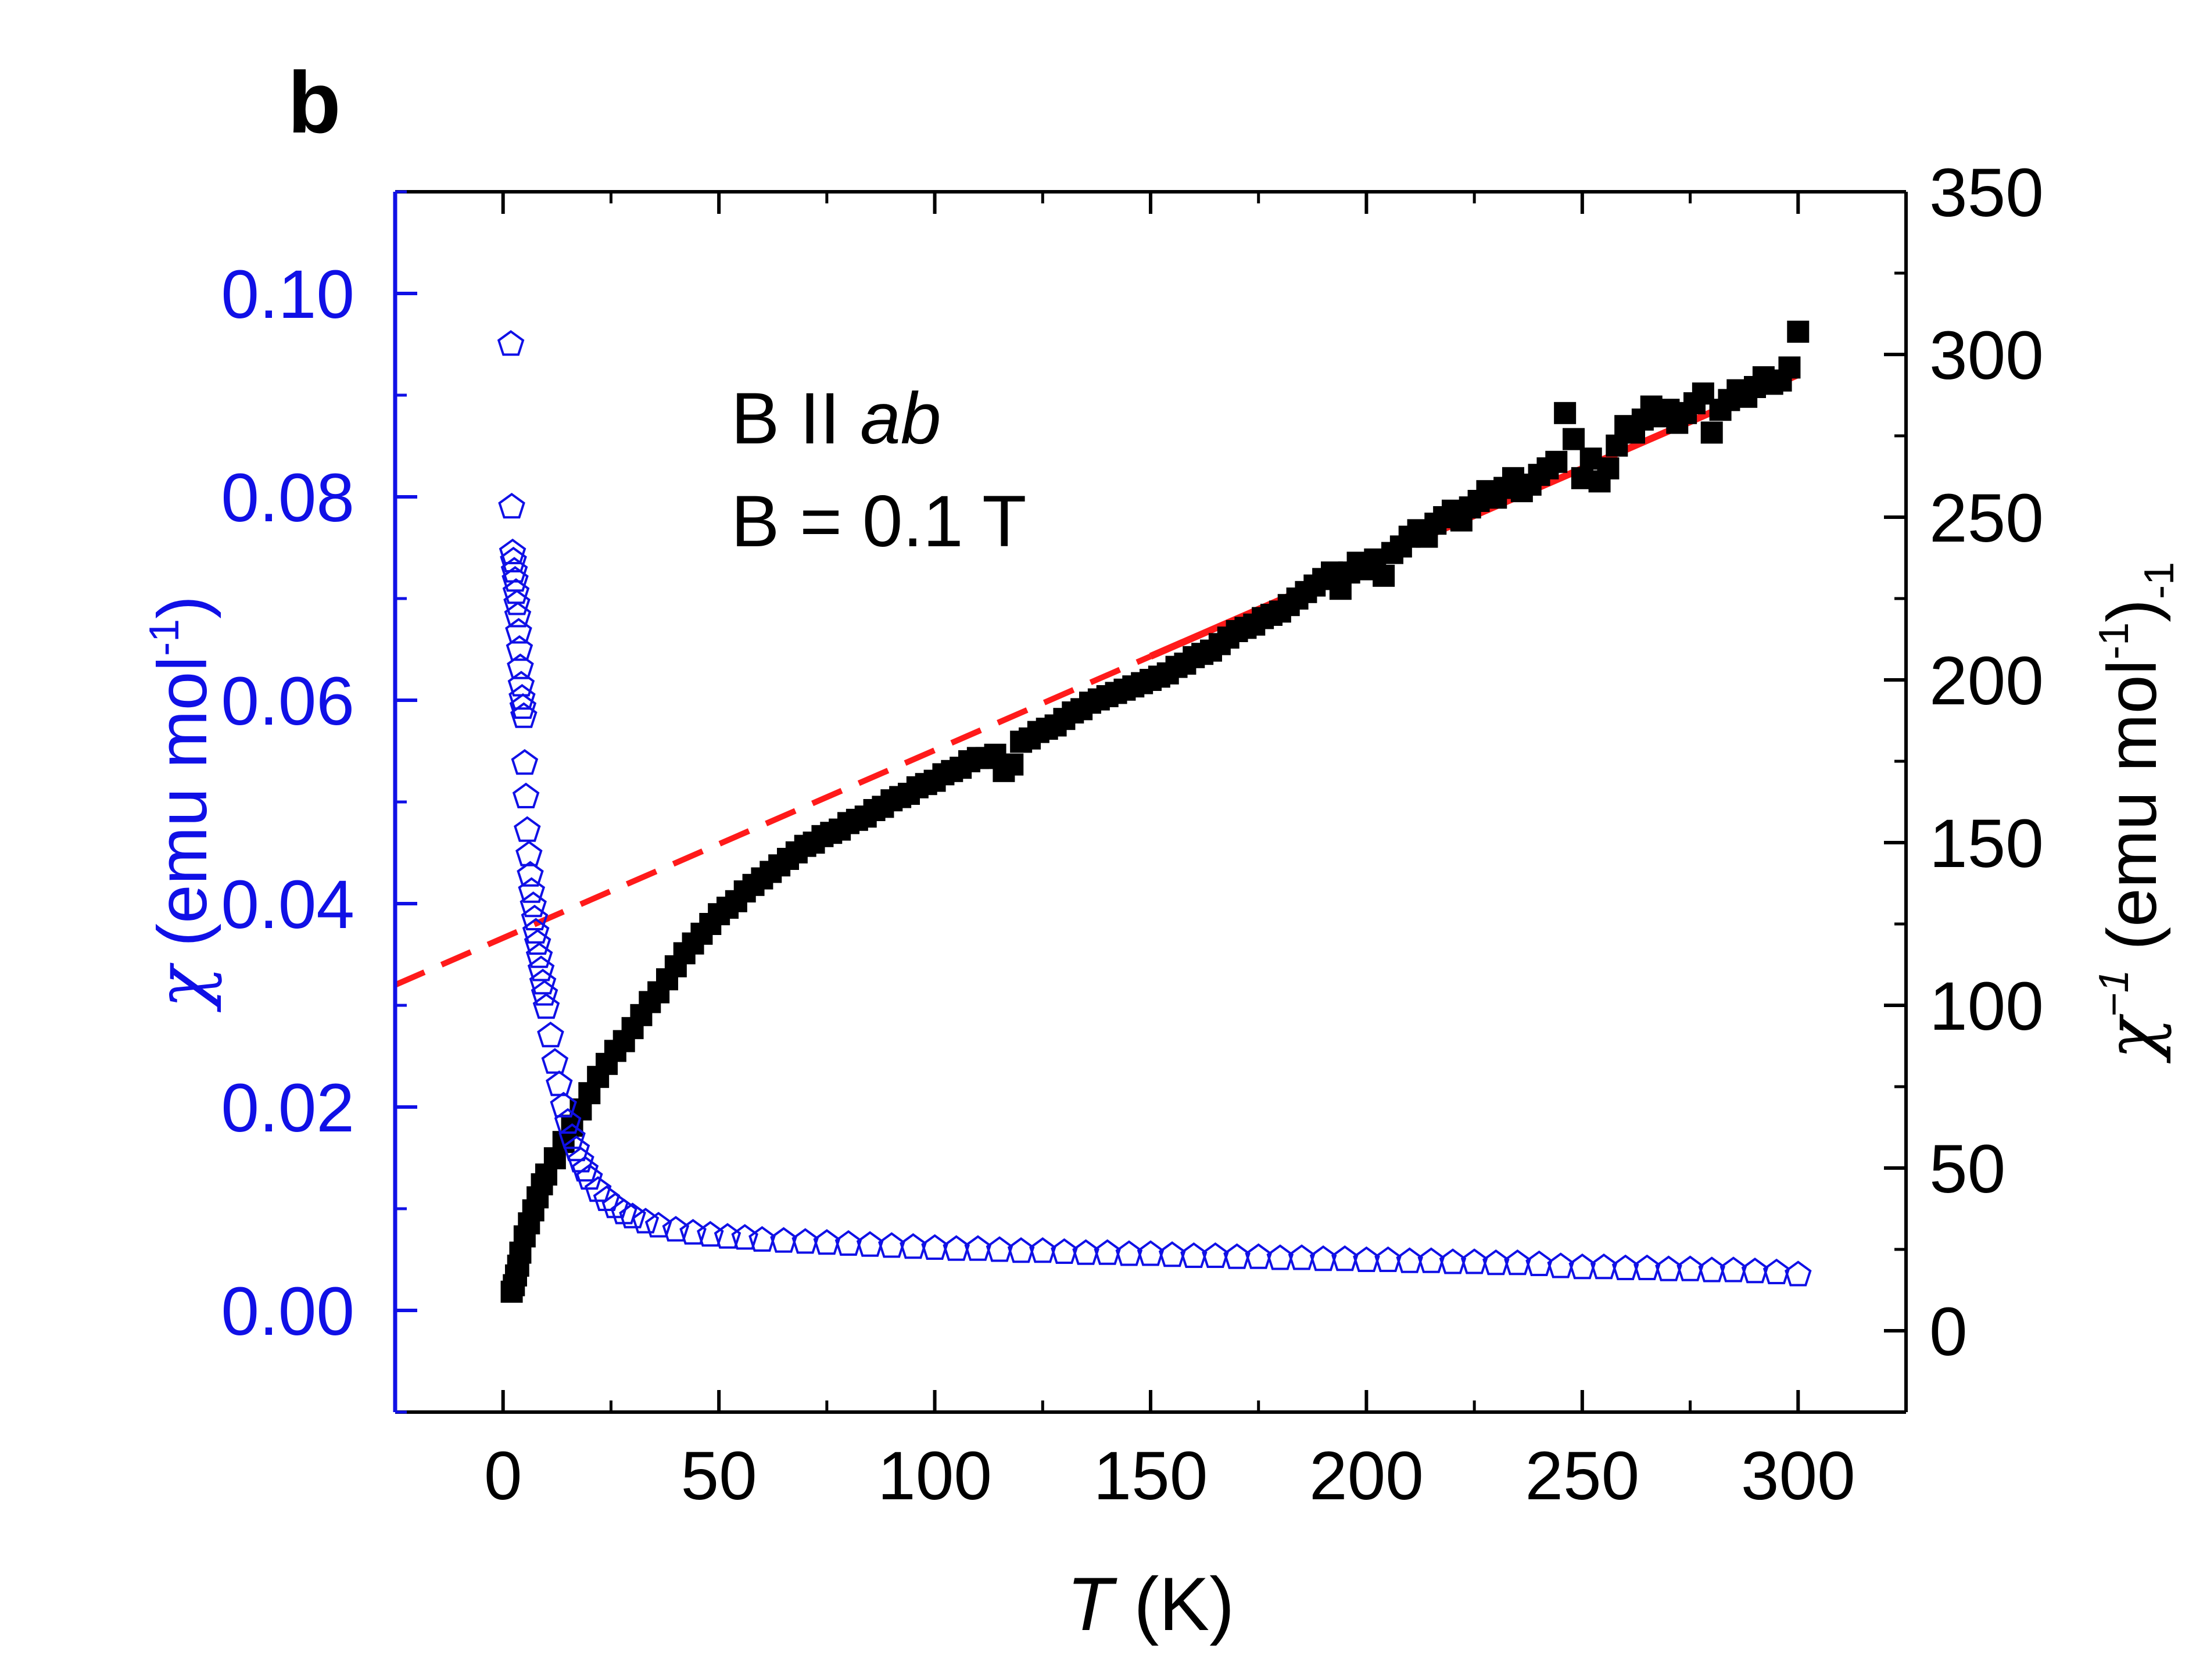  Describe the element at coordinates (719, 1476) in the screenshot. I see `x-tick-label: 50` at that location.